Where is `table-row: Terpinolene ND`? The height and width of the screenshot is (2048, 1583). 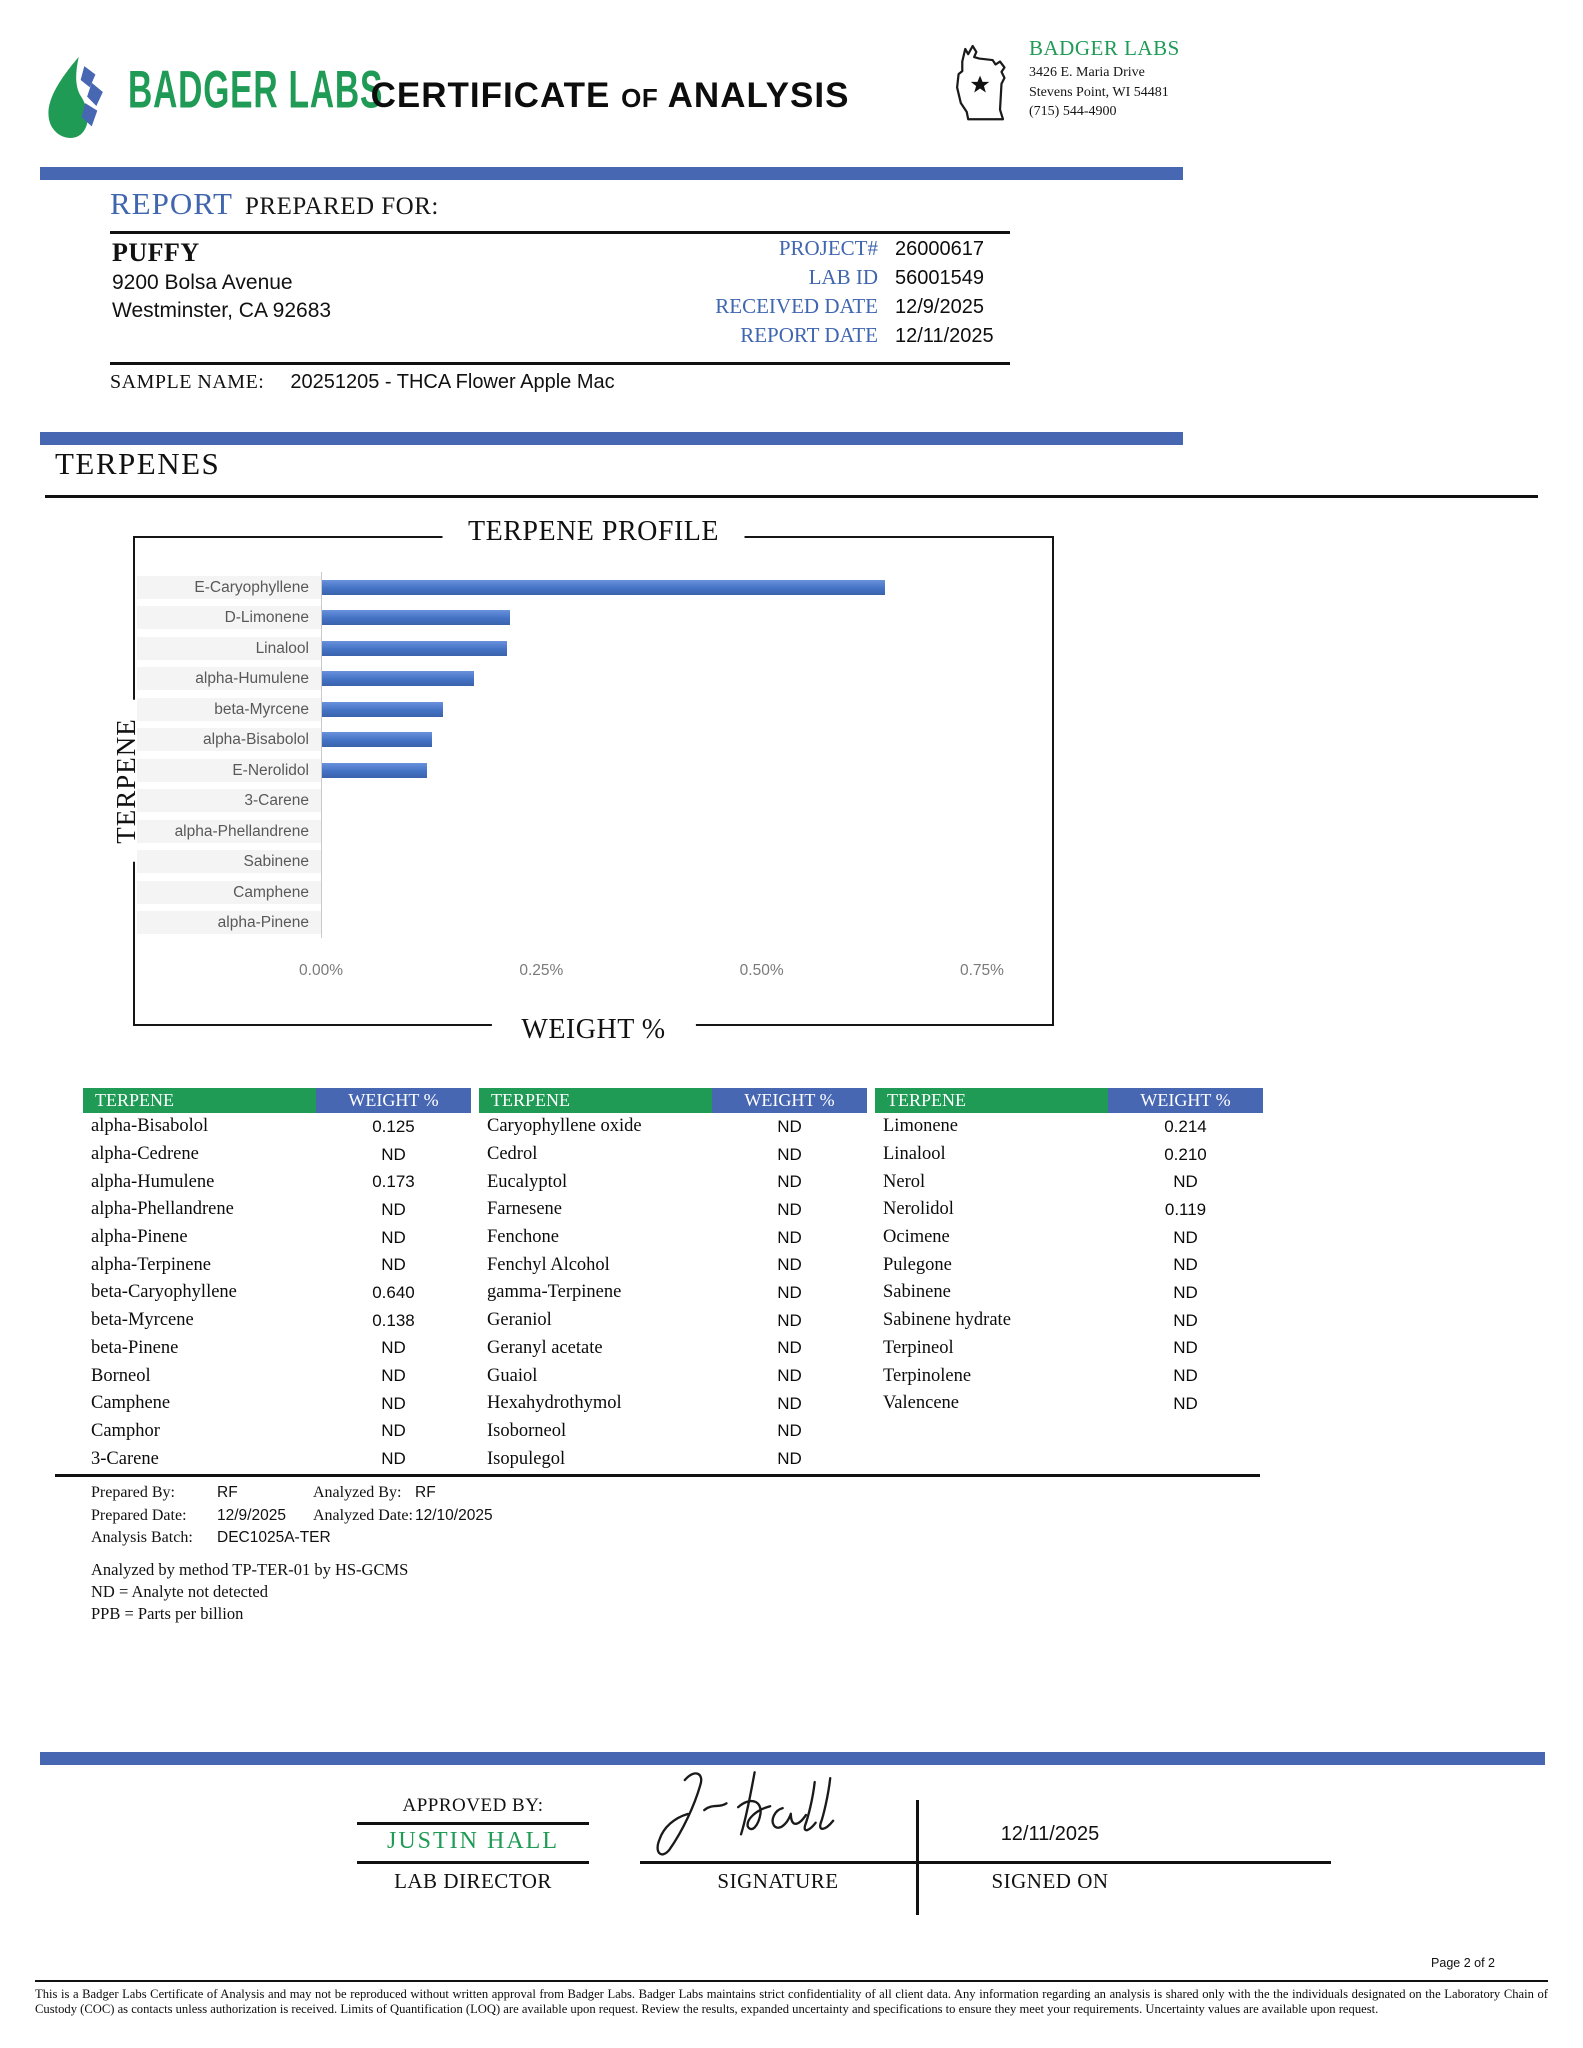
table-row: Terpinolene ND is located at coordinates (1069, 1376).